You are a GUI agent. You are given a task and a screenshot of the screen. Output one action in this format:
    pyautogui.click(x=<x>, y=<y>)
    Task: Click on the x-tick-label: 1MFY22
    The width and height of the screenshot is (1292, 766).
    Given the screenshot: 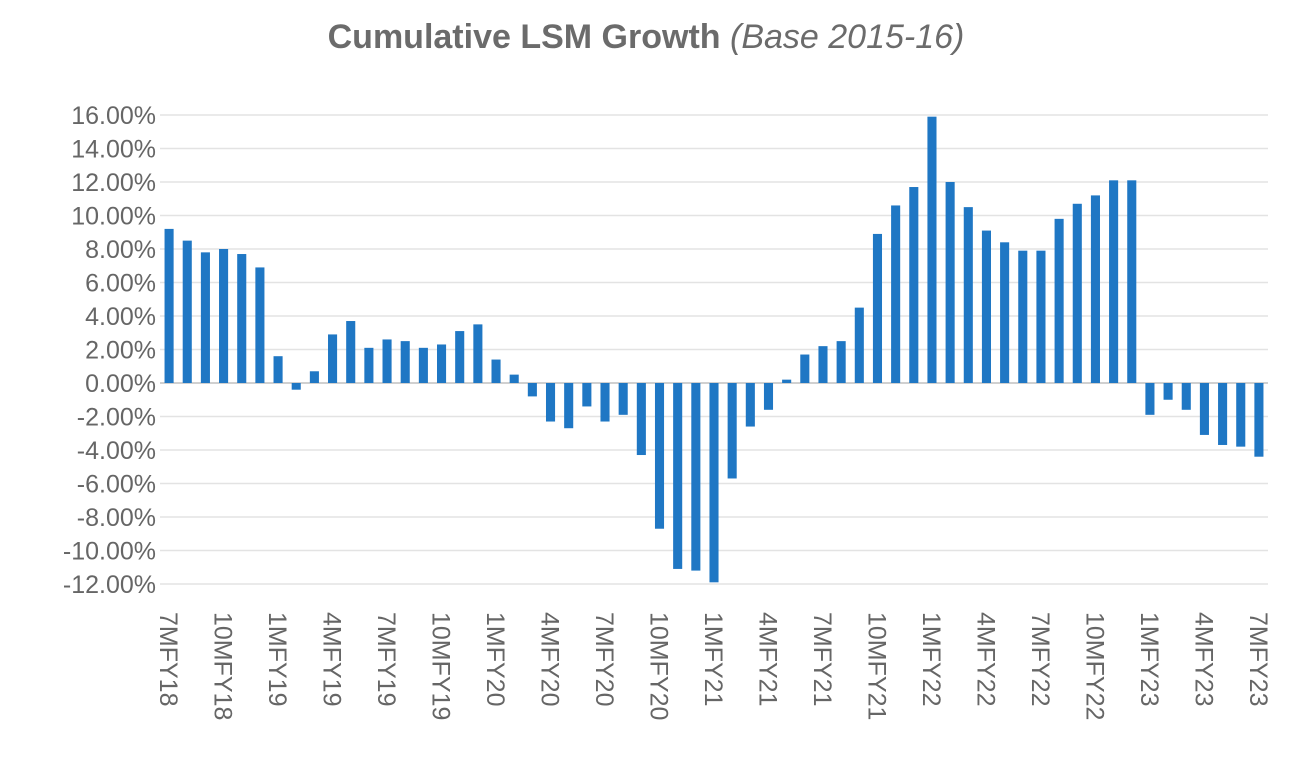 What is the action you would take?
    pyautogui.click(x=931, y=659)
    